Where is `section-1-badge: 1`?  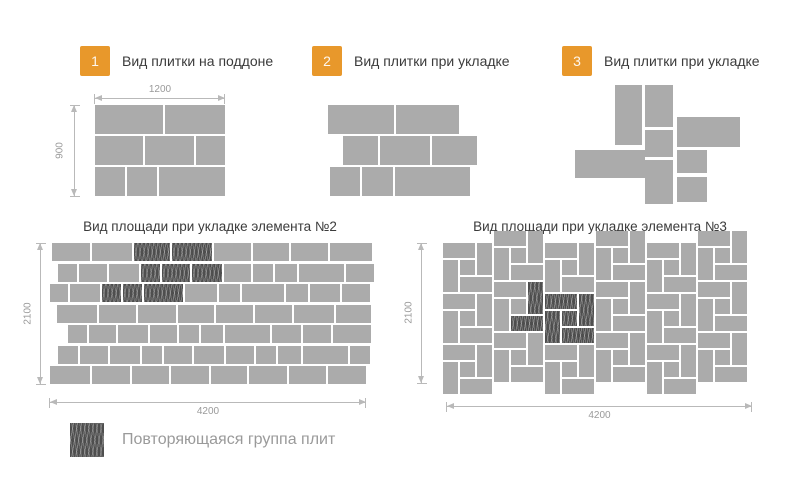
section-1-badge: 1 is located at coordinates (95, 61).